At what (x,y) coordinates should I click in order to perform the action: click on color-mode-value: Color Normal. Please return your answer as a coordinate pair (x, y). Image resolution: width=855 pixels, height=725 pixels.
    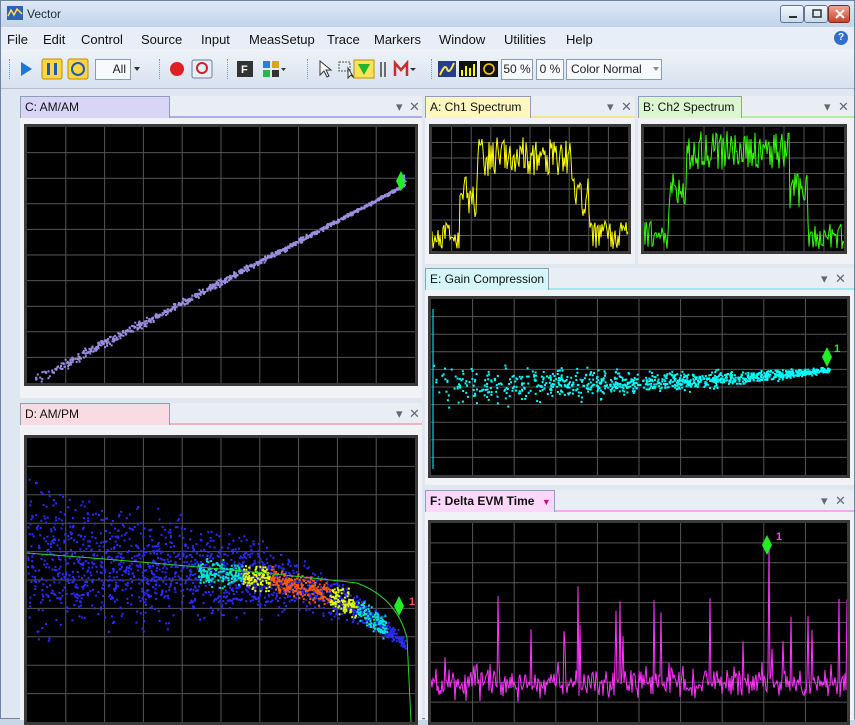
    Looking at the image, I should click on (606, 69).